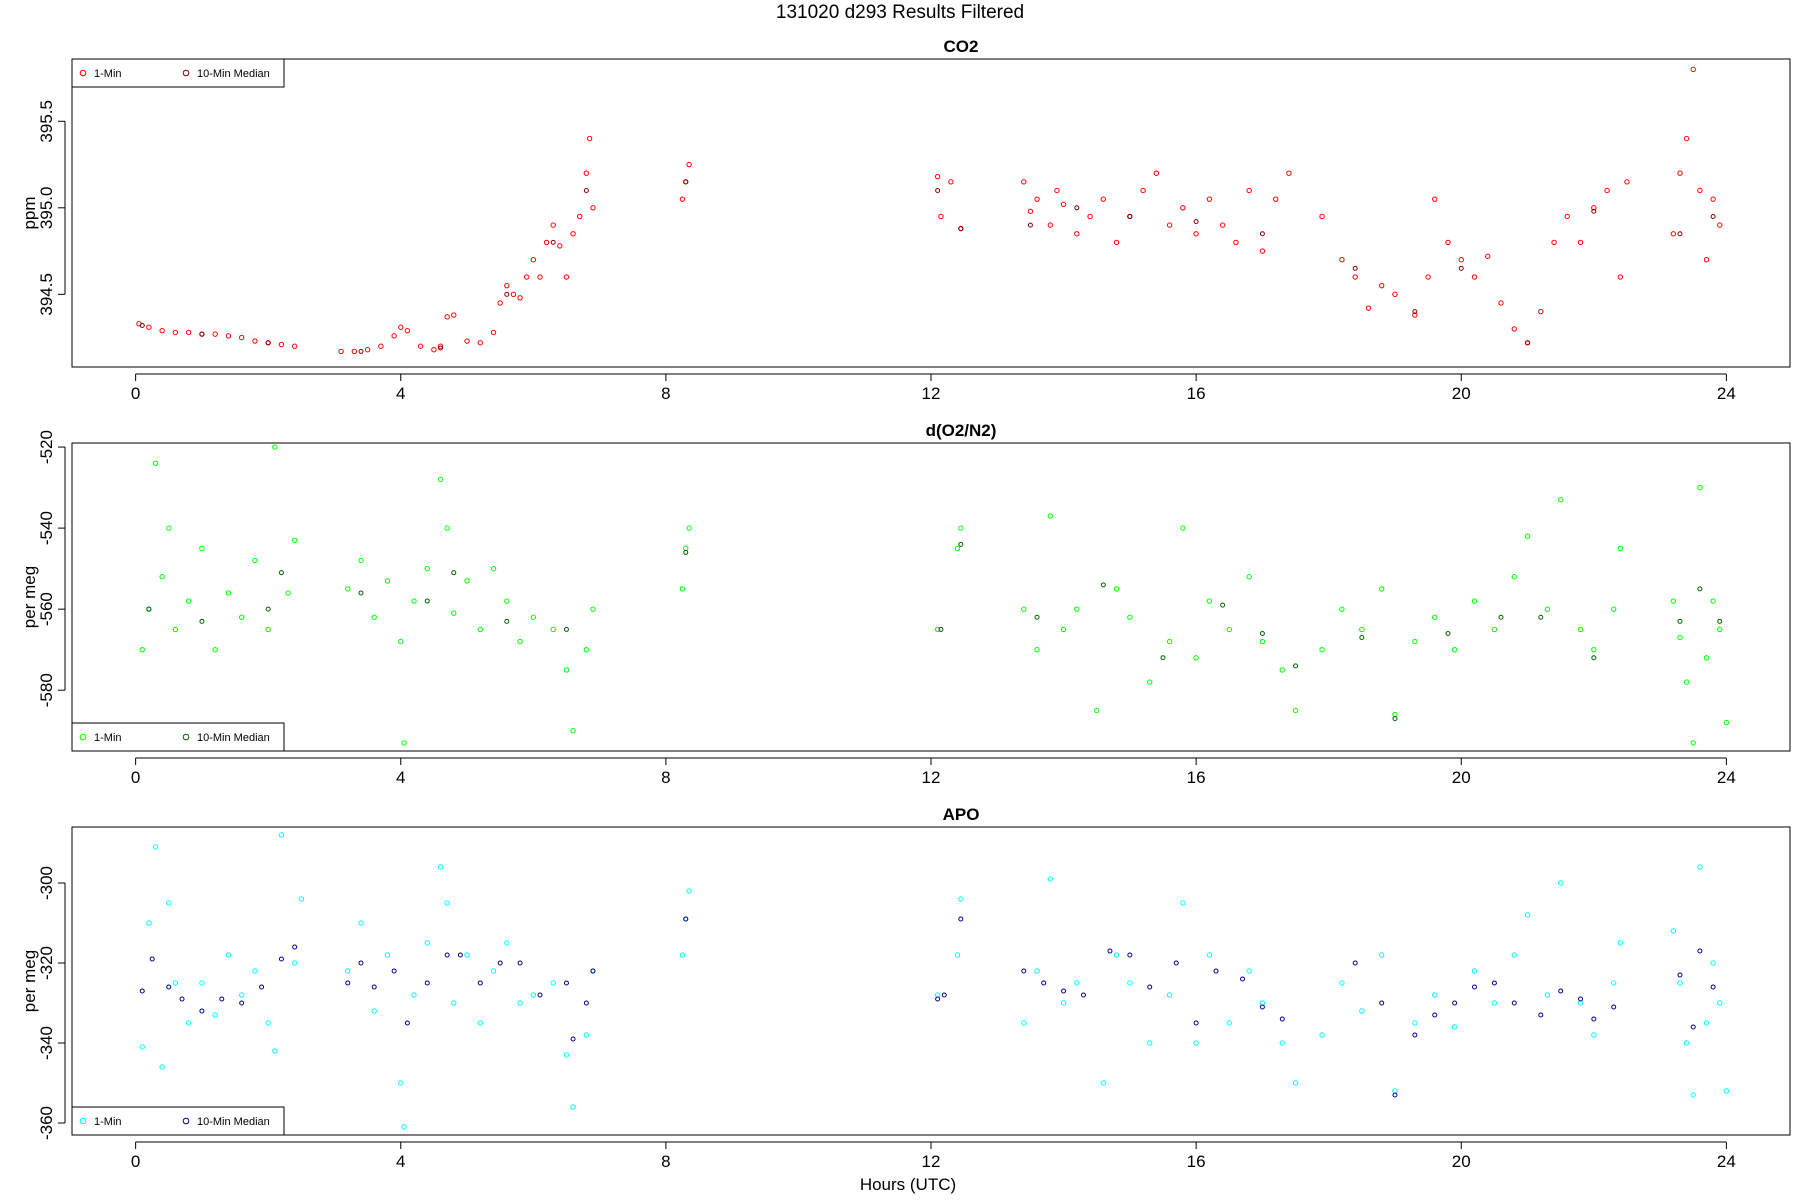  What do you see at coordinates (108, 74) in the screenshot?
I see `legend-label: 1-Min` at bounding box center [108, 74].